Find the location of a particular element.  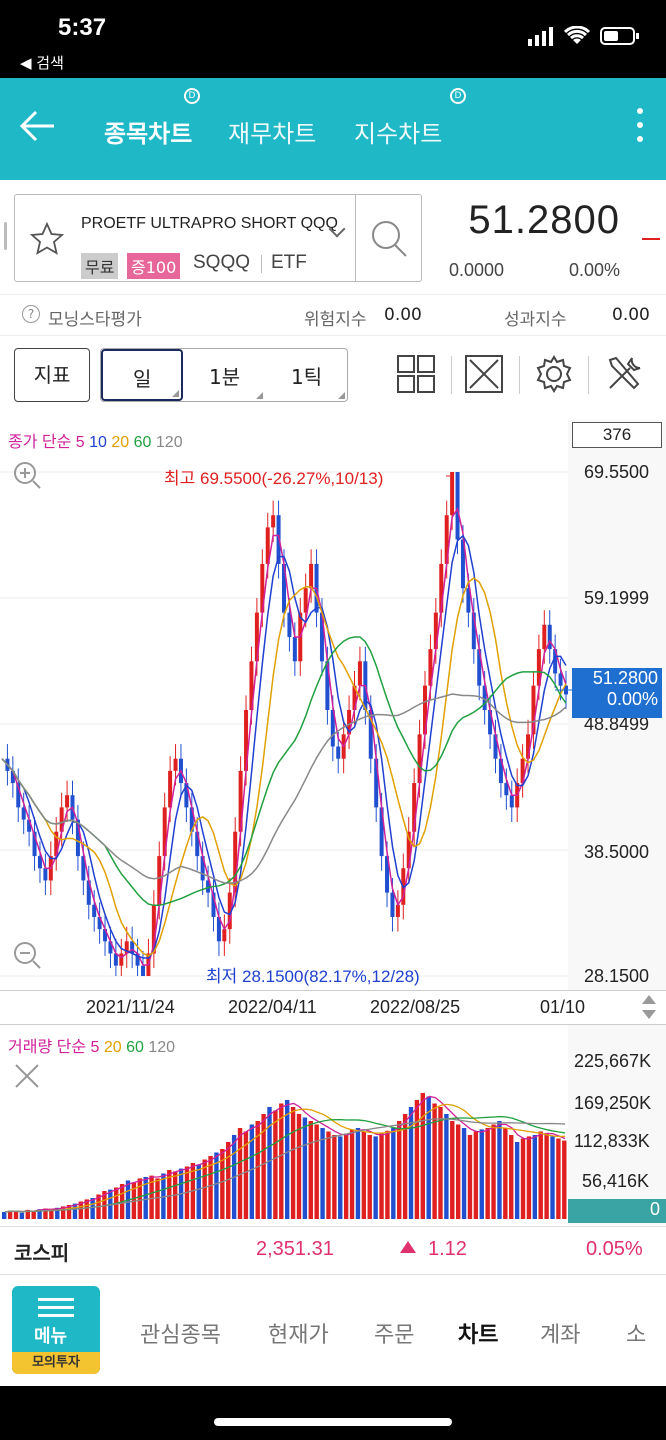

morningstar-label: 모닝스타평가 is located at coordinates (95, 320).